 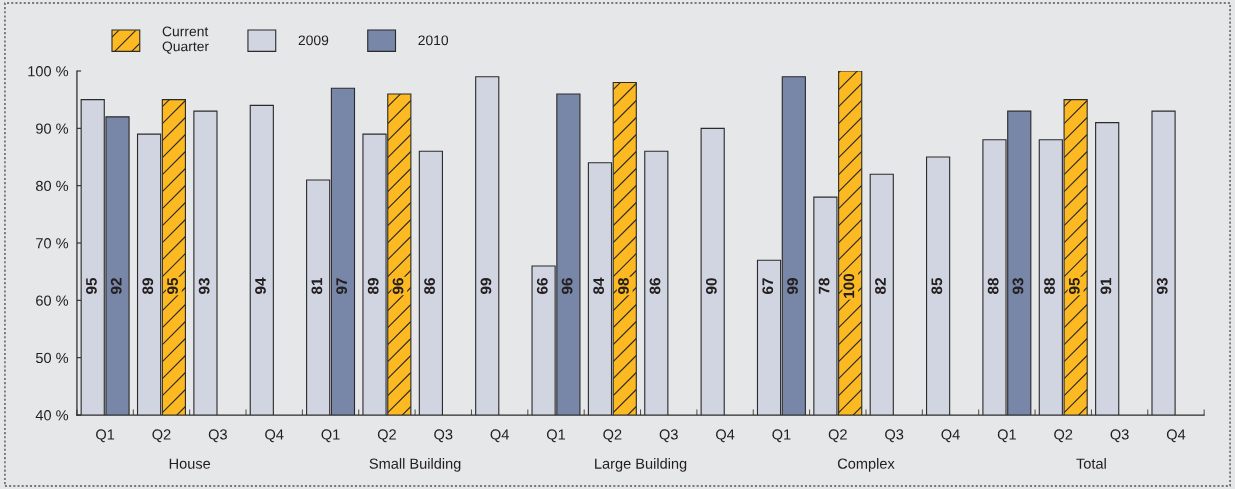 What do you see at coordinates (824, 285) in the screenshot?
I see `data-label: 78` at bounding box center [824, 285].